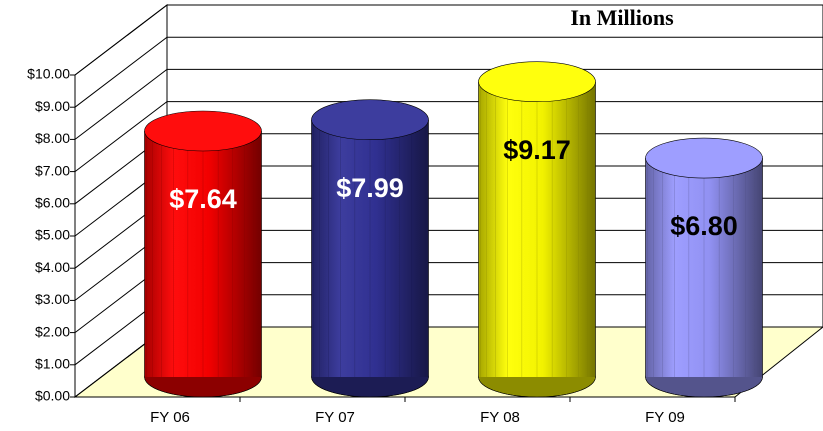 The width and height of the screenshot is (823, 431). What do you see at coordinates (52, 396) in the screenshot?
I see `y-tick-label: $0.00` at bounding box center [52, 396].